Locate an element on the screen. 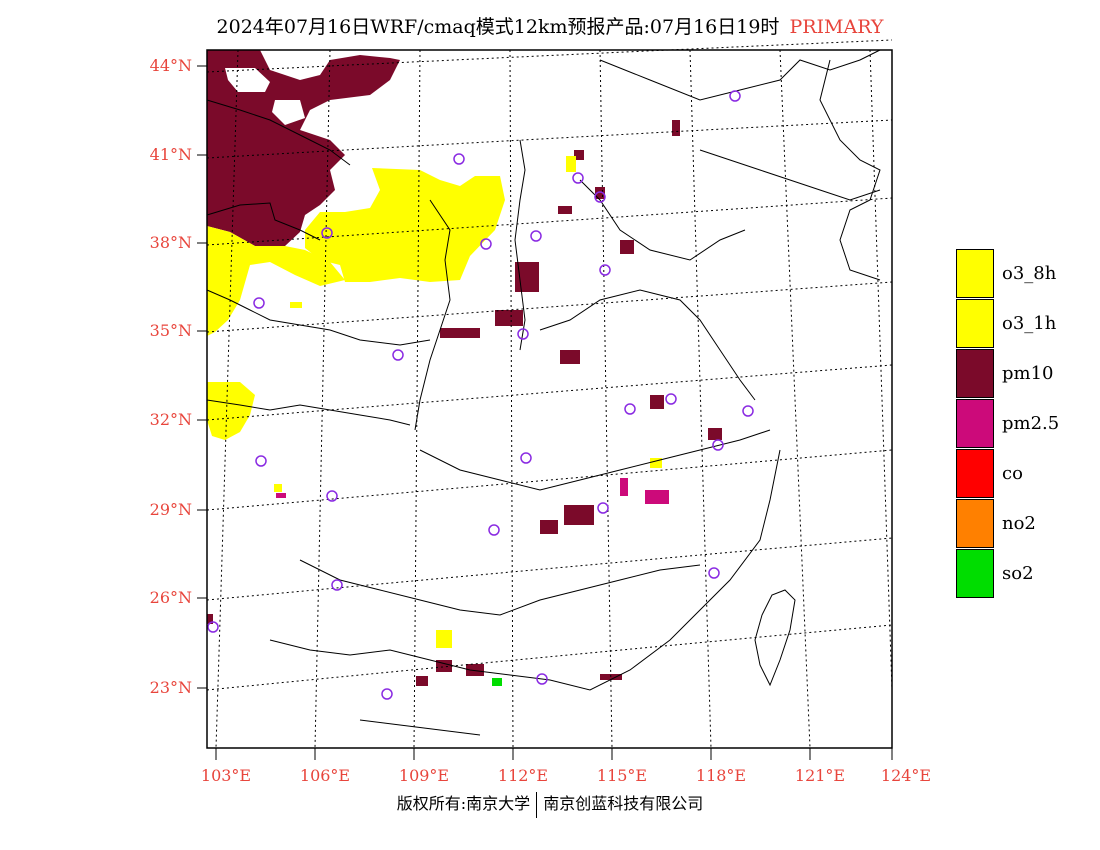 This screenshot has width=1100, height=850. lat-label-26: 26°N is located at coordinates (170, 597).